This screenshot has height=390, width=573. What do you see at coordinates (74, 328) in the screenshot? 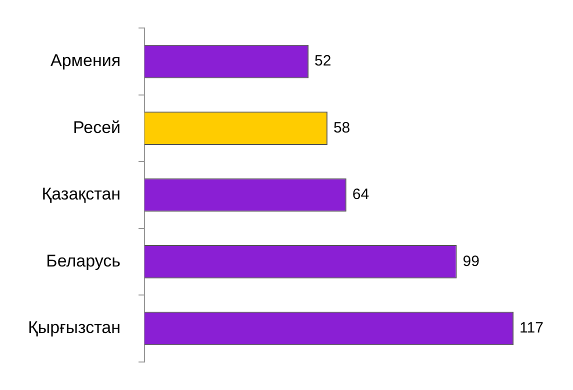
I see `y-tick-label: Қырғызстан` at bounding box center [74, 328].